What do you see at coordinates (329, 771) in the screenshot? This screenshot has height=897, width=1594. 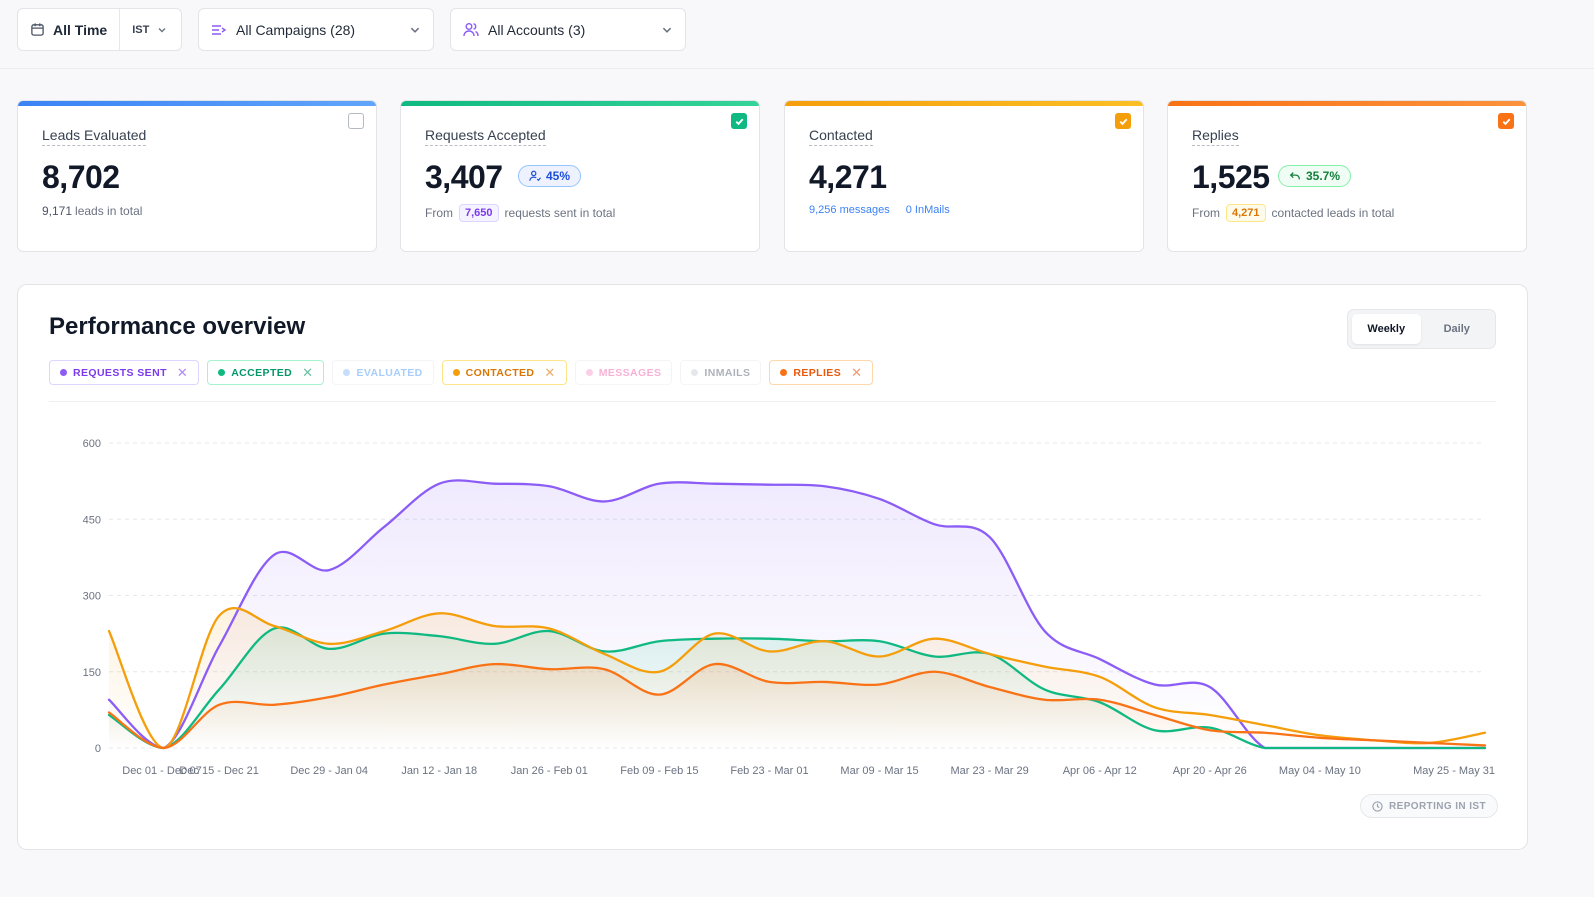 I see `x-tick-label: Dec 29 - Jan 04` at bounding box center [329, 771].